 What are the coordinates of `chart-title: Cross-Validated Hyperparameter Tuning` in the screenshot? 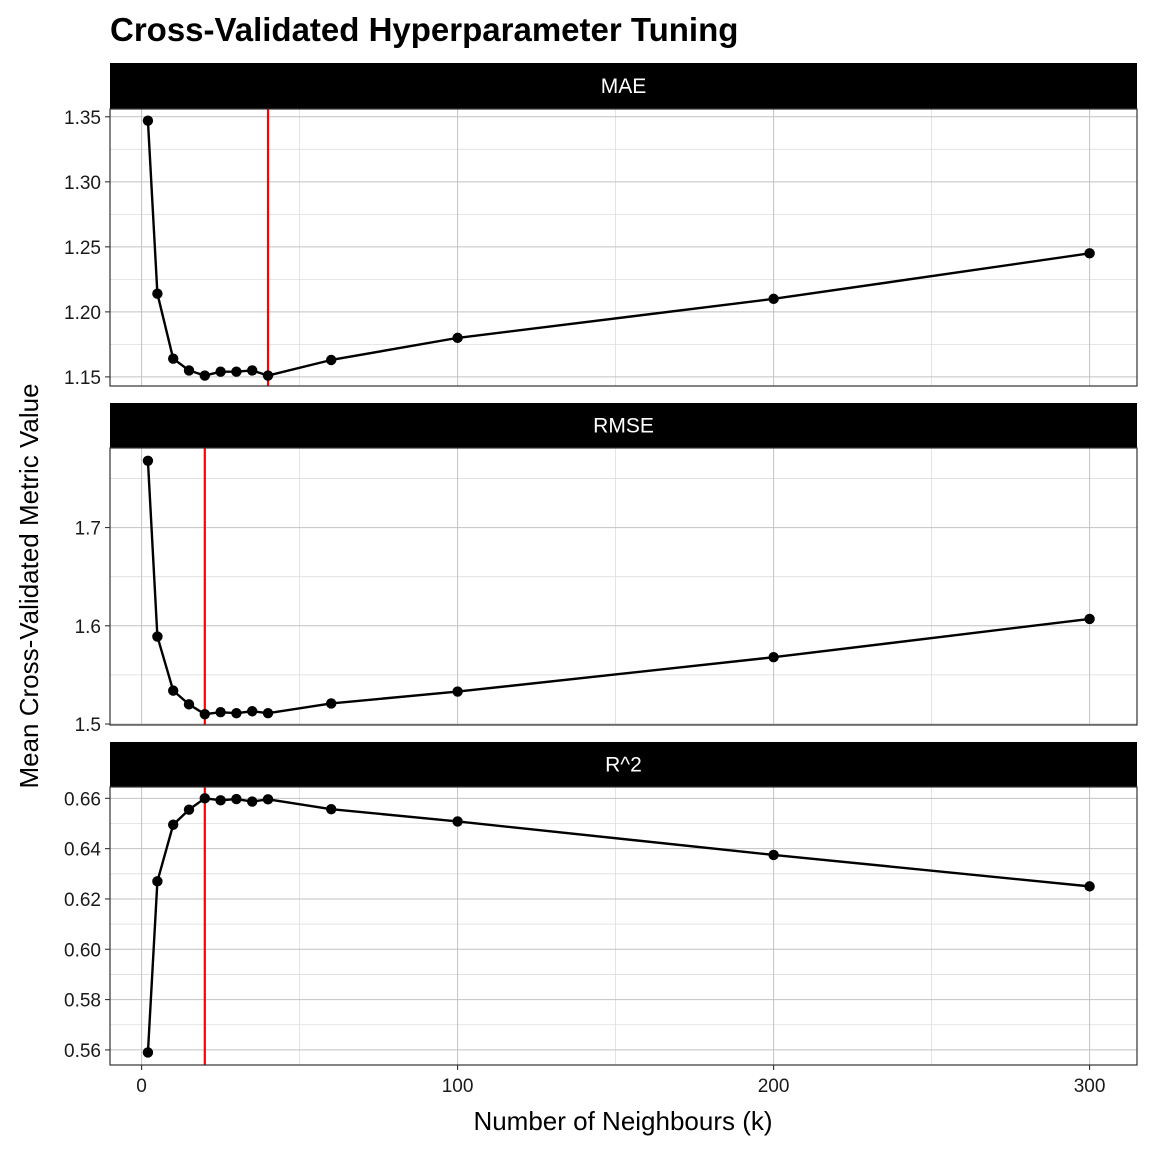 It's located at (424, 29).